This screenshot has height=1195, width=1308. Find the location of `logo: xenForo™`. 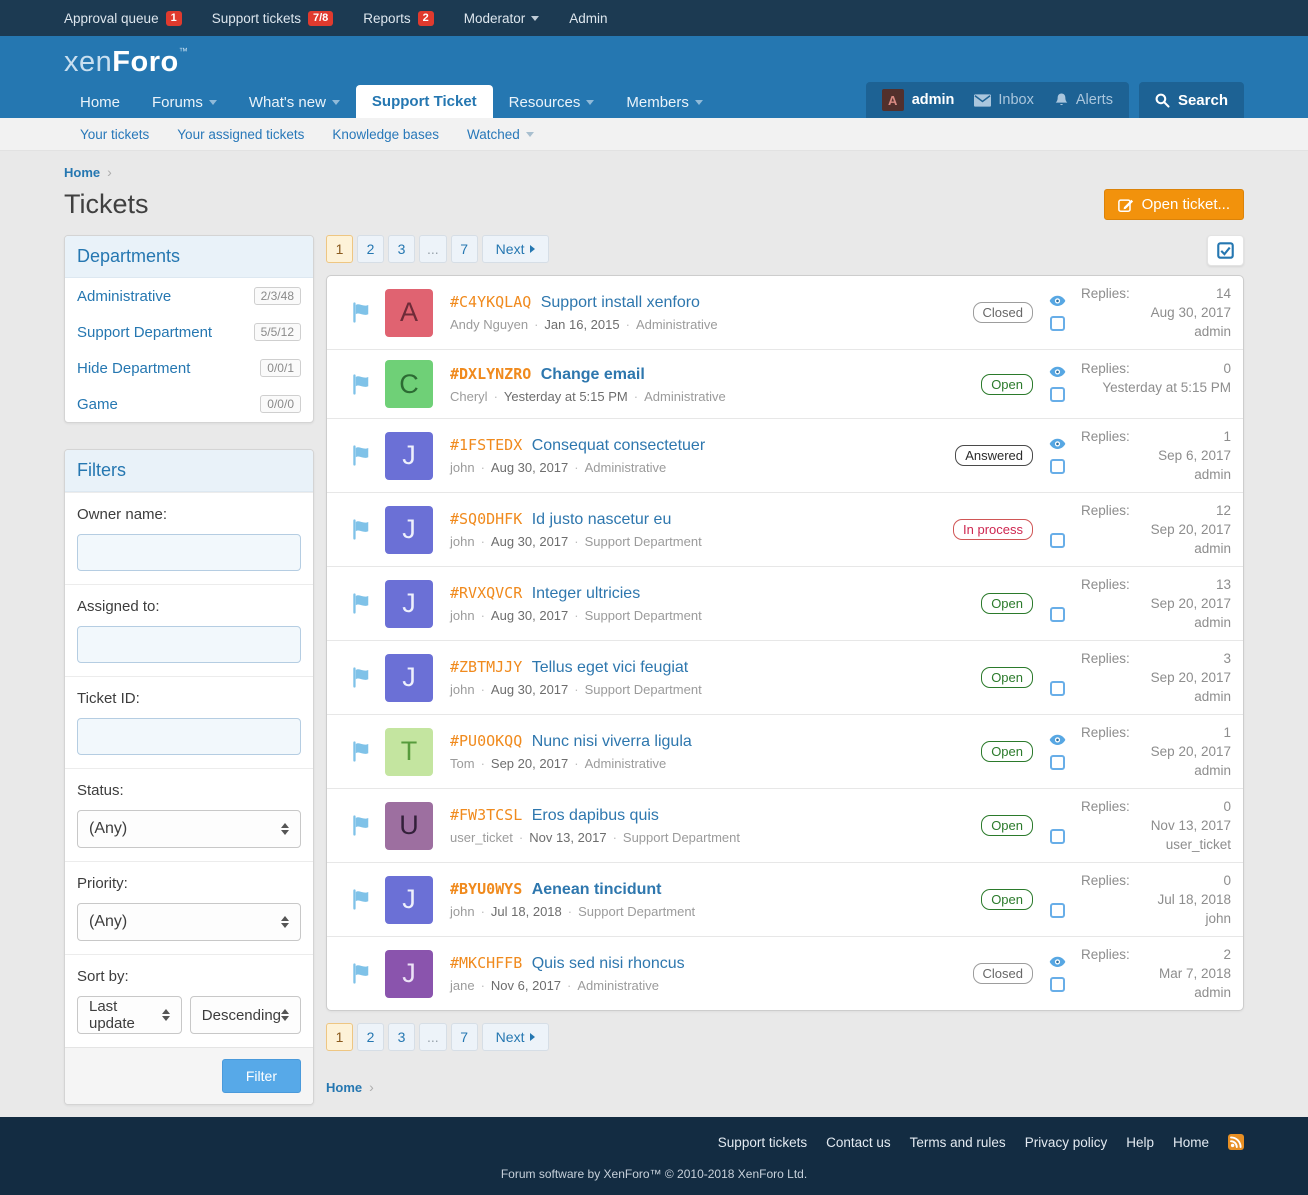

logo: xenForo™ is located at coordinates (654, 57).